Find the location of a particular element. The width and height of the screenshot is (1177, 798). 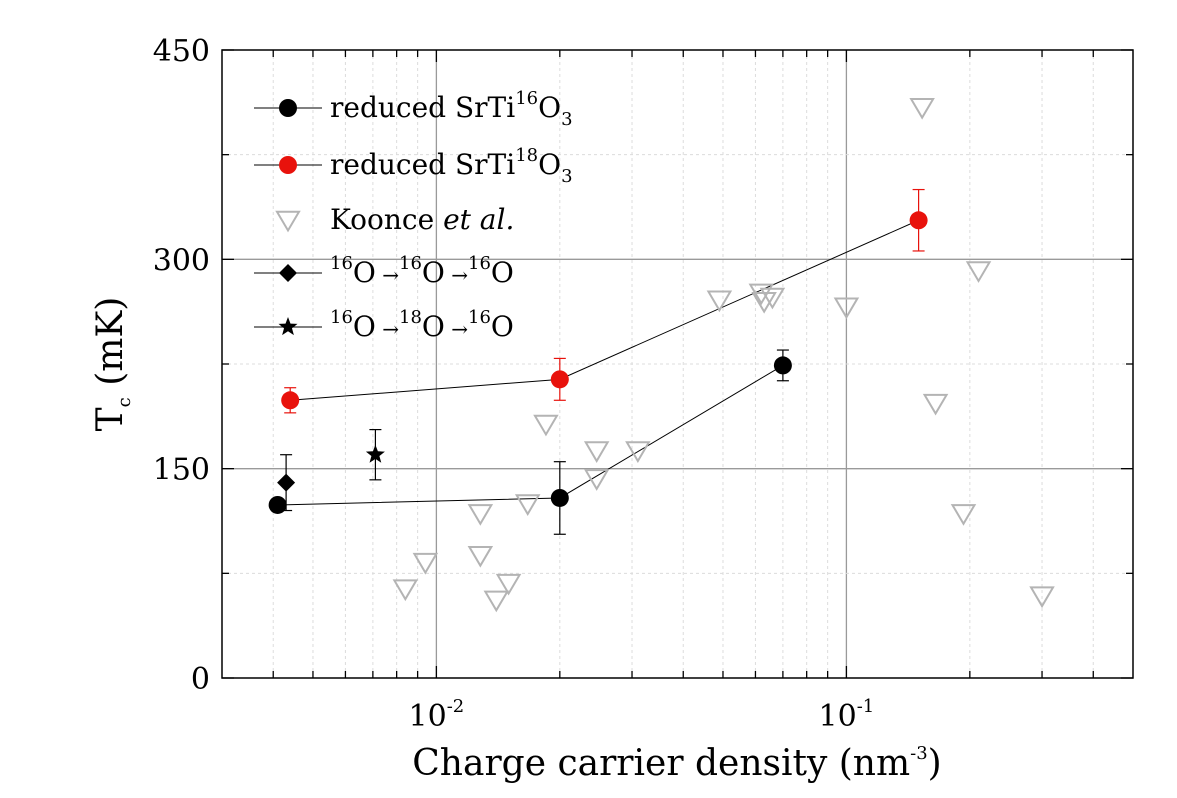

y-axis-title-unit: (mK) is located at coordinates (110, 347).